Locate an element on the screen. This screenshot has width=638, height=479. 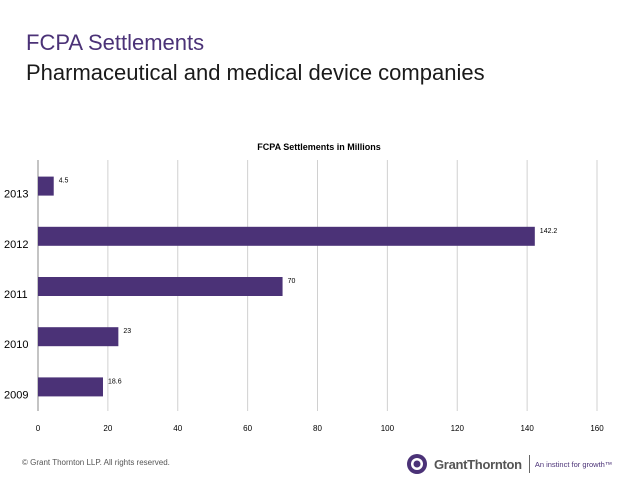
value-label: 18.6 is located at coordinates (115, 381).